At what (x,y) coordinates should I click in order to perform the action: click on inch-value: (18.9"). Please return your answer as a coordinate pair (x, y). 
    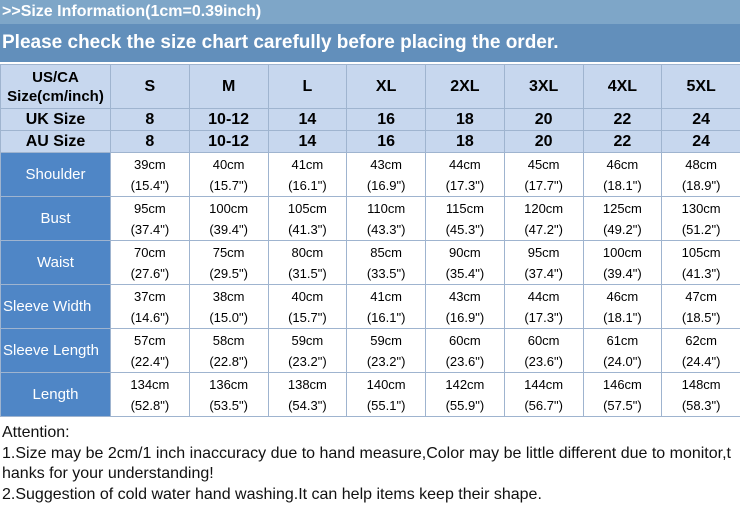
    Looking at the image, I should click on (701, 185).